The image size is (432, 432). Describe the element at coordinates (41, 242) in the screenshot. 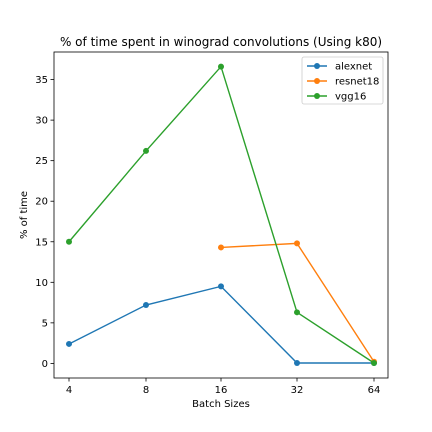

I see `y-tick-label: 15` at that location.